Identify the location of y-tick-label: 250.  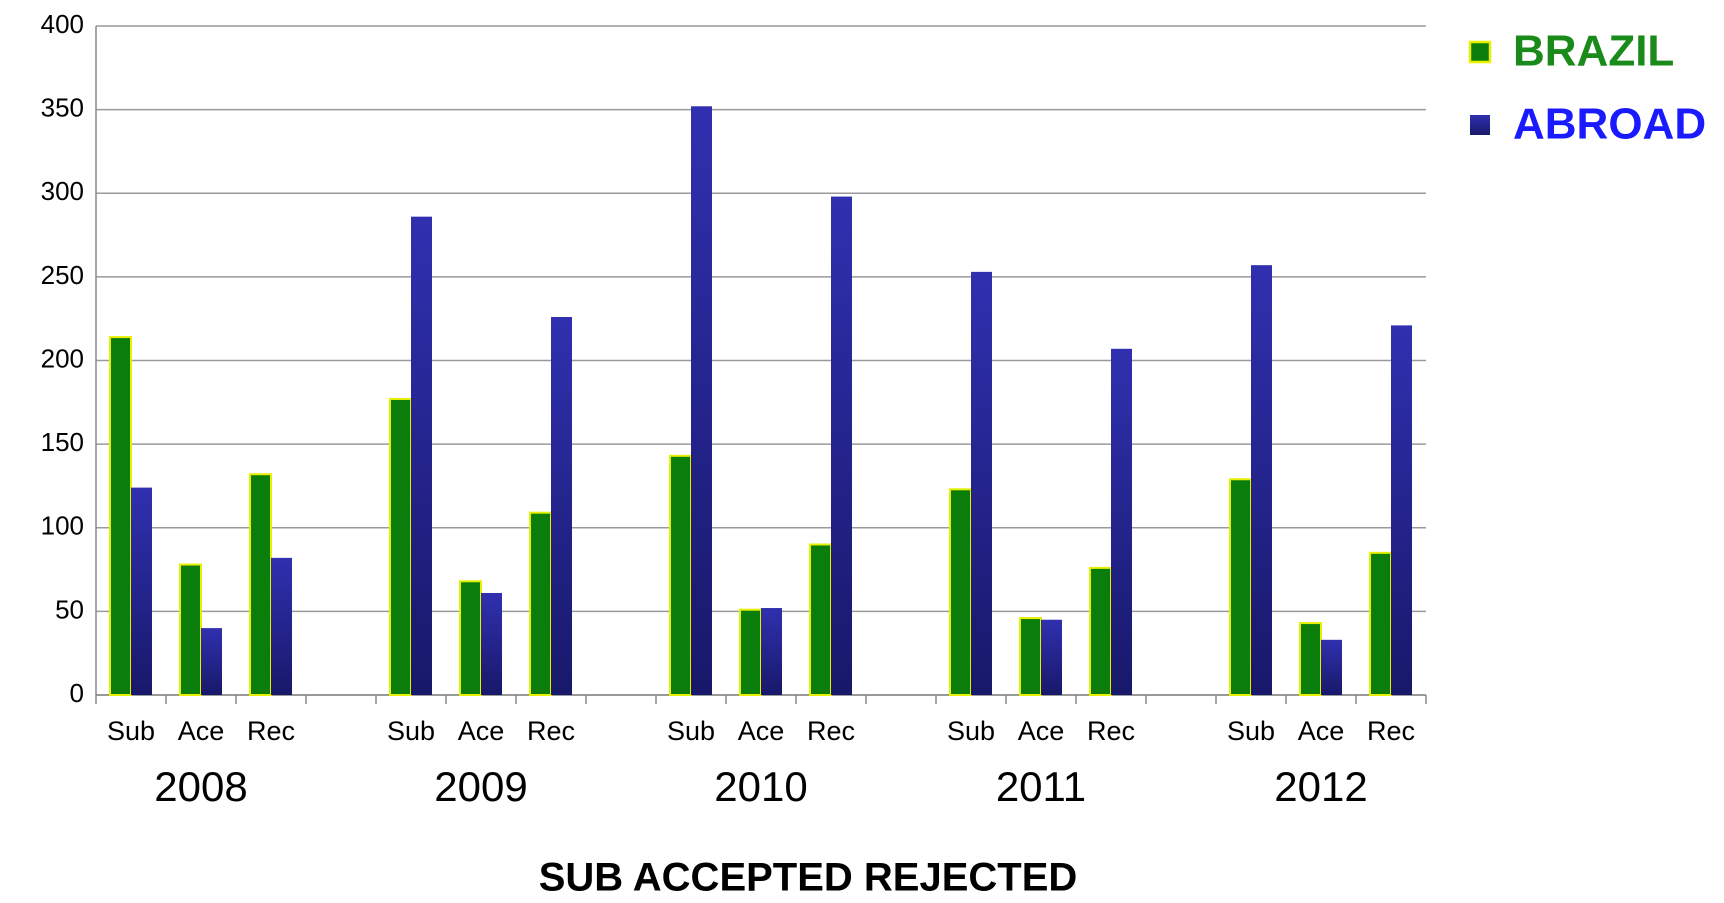
(62, 275).